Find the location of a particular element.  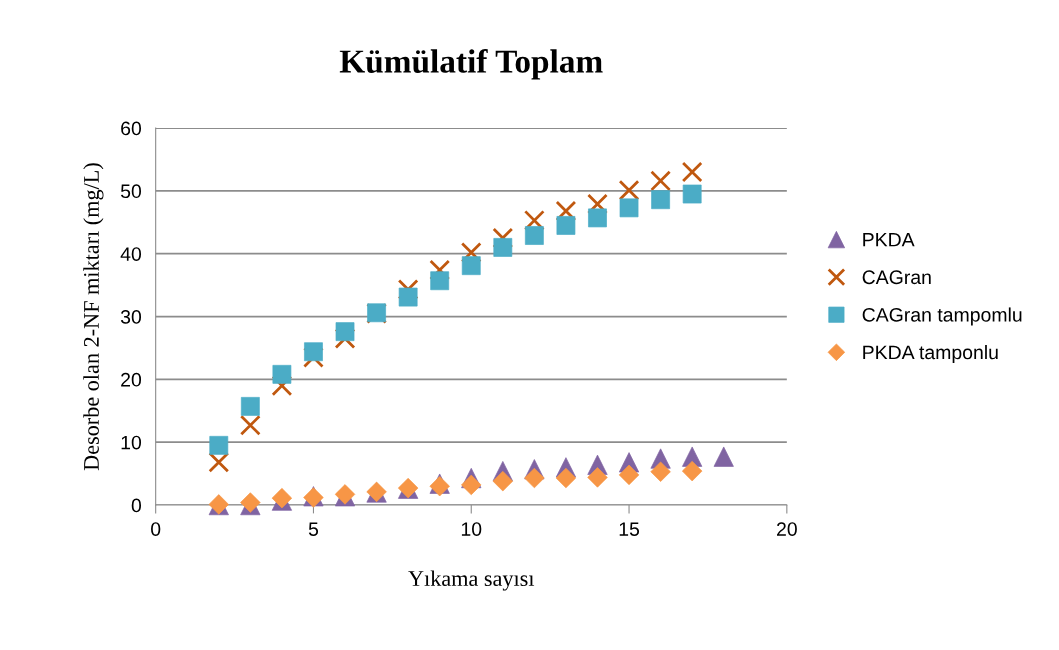

y-tick-label: 0 is located at coordinates (136, 505).